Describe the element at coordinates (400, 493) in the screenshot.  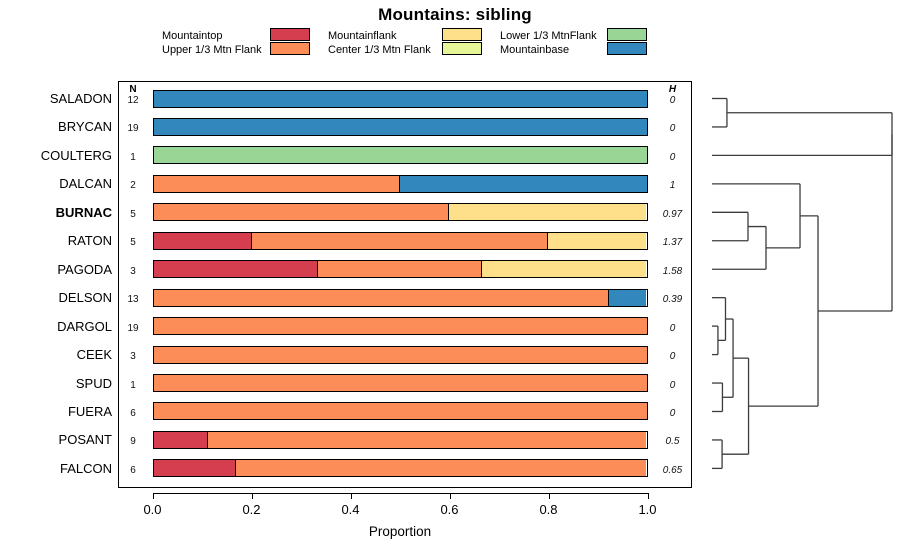
I see `x-axis-line` at that location.